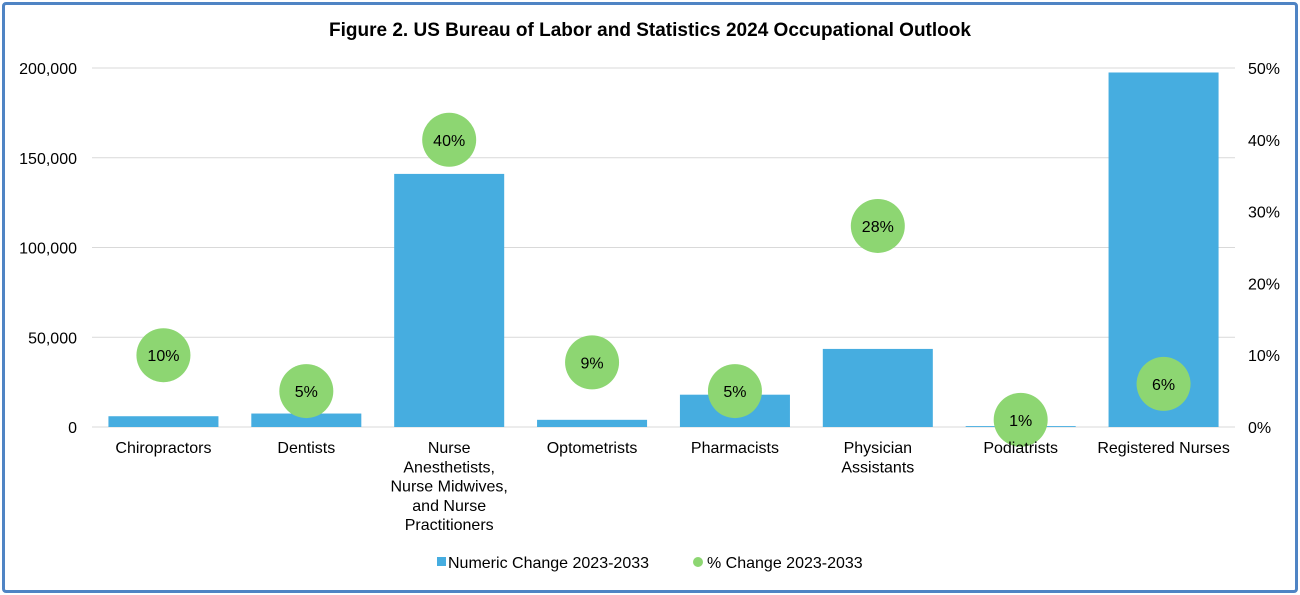 This screenshot has width=1300, height=595. I want to click on right-tick-label: 50%, so click(1264, 69).